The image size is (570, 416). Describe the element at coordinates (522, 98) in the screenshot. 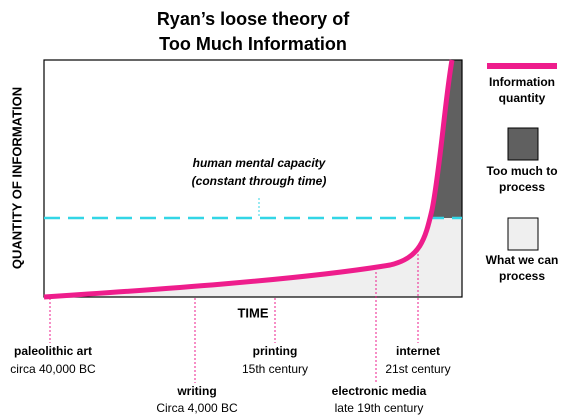

I see `legend-label: quantity` at that location.